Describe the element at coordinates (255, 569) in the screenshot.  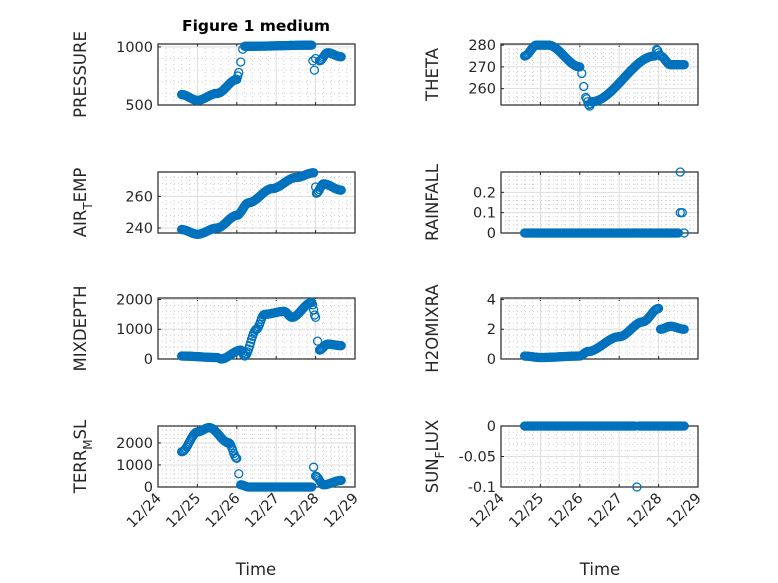
I see `x-axis-label-left: Time` at that location.